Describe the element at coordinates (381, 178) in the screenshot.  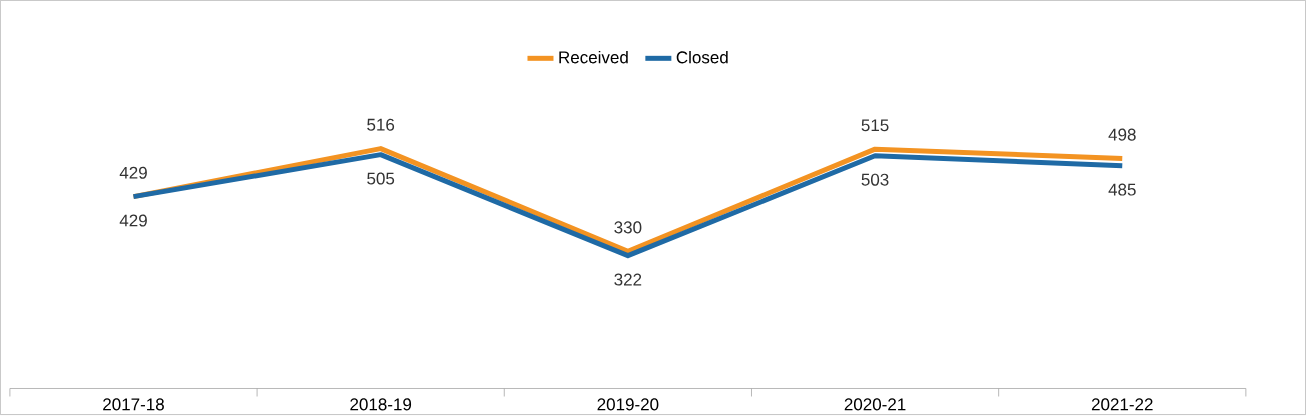
I see `data-label: 505` at that location.